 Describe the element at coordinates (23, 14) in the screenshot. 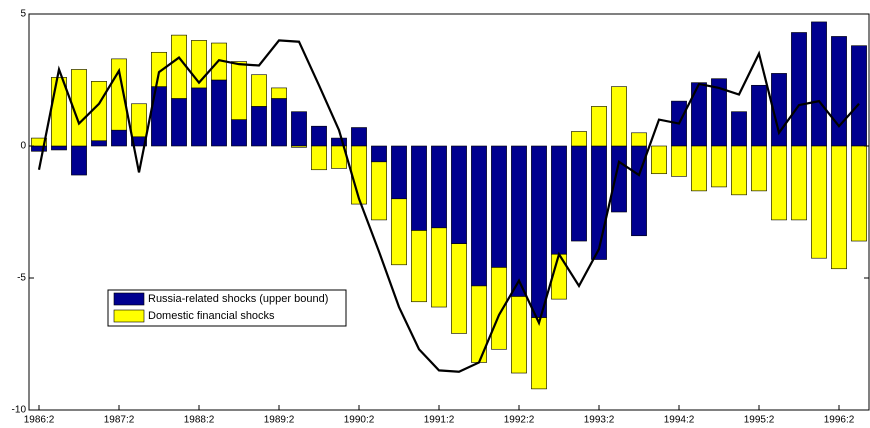

I see `y-tick-label: 5` at that location.